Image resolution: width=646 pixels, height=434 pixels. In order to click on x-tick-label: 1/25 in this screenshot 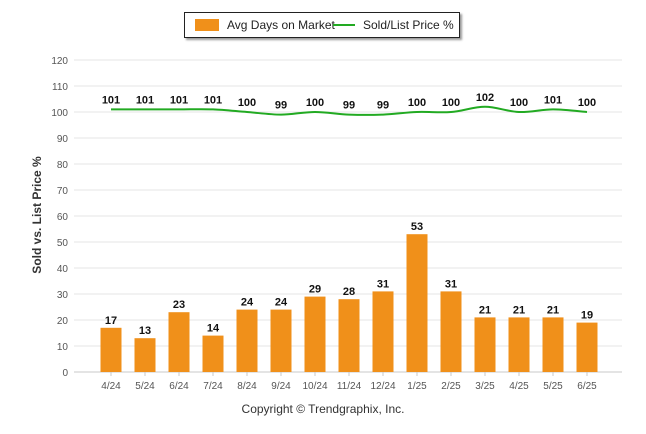, I will do `click(417, 386)`.